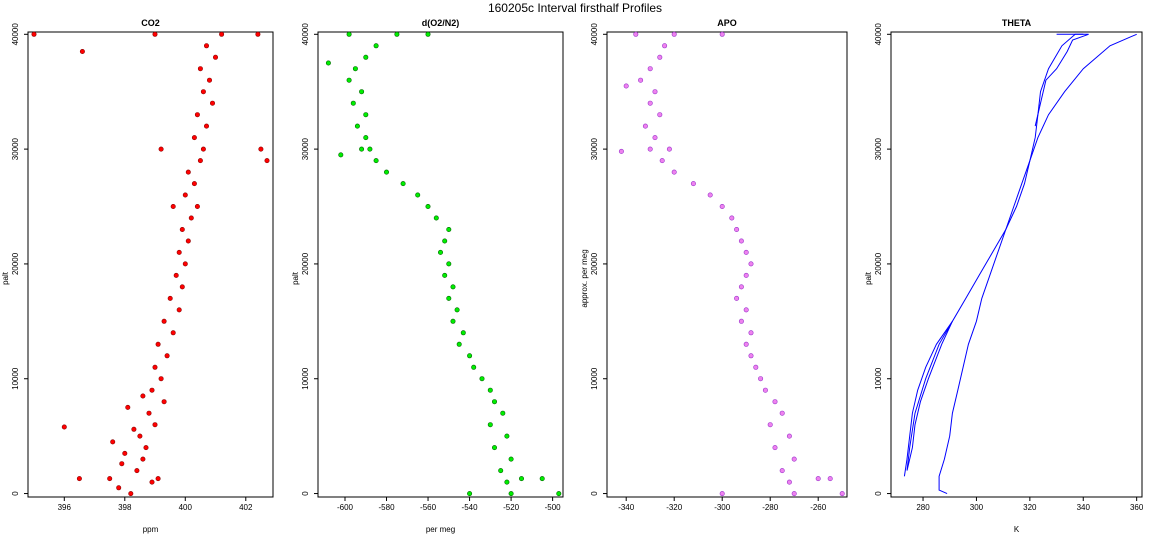 The height and width of the screenshot is (550, 1150). I want to click on x-tick-label: -520, so click(511, 507).